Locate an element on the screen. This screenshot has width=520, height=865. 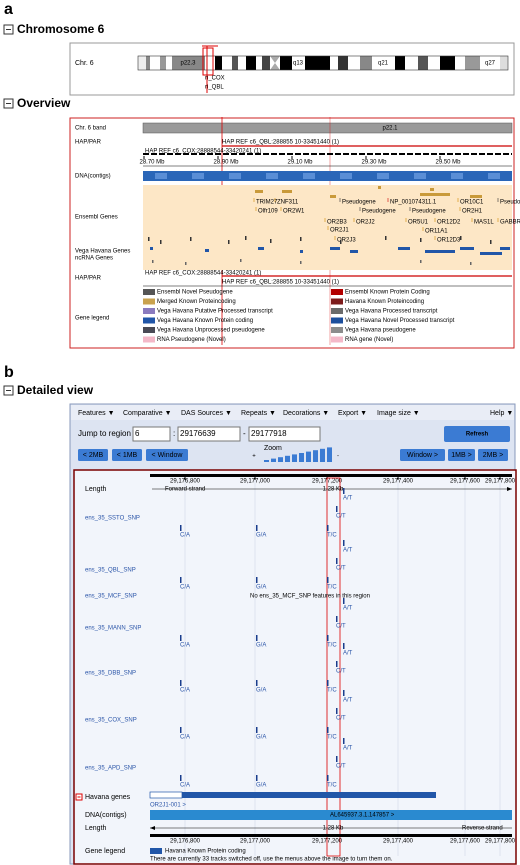
gene-label: MAS1L is located at coordinates (484, 223).